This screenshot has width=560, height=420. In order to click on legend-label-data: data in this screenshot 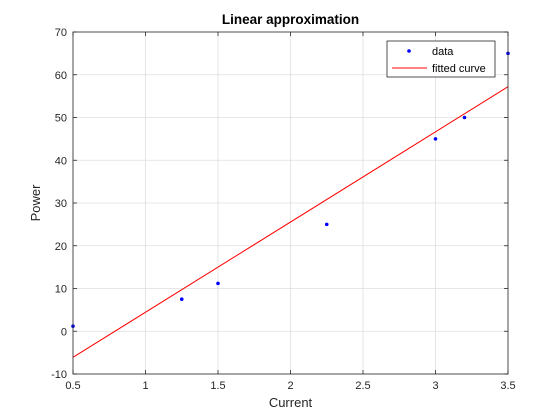, I will do `click(443, 52)`.